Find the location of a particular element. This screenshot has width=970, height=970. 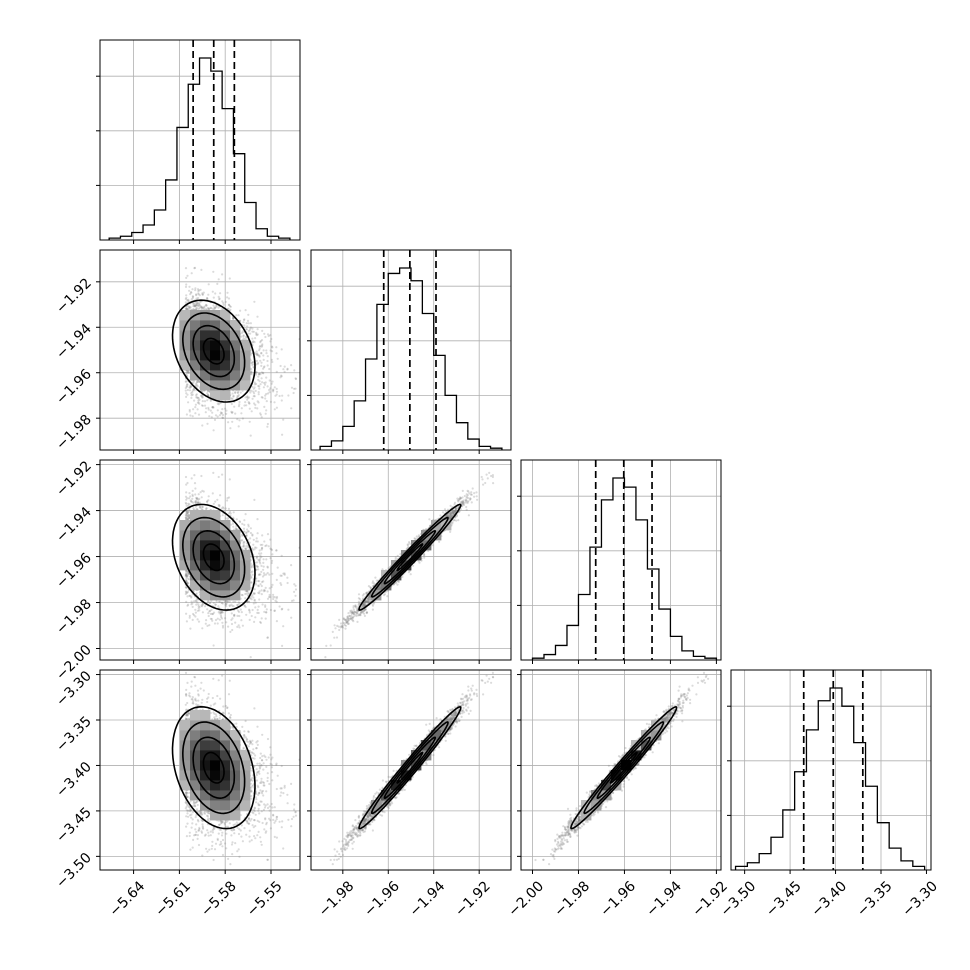

histogram-panel-3: −3.50 −3.45 −3.40 −3.35 −3.30 is located at coordinates (829, 794).